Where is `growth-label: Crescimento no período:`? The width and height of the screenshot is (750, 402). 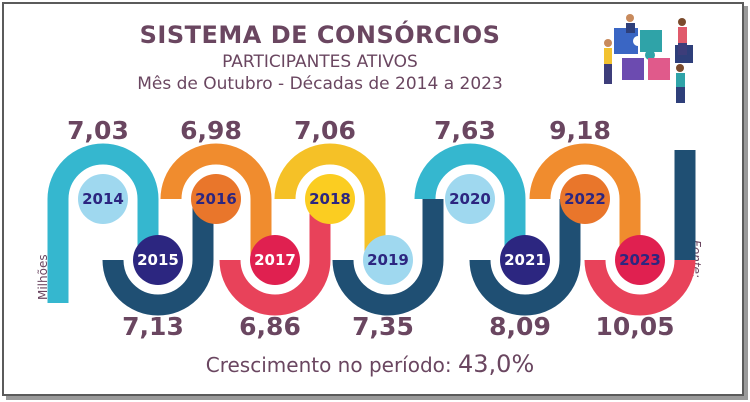 growth-label: Crescimento no período: is located at coordinates (328, 365).